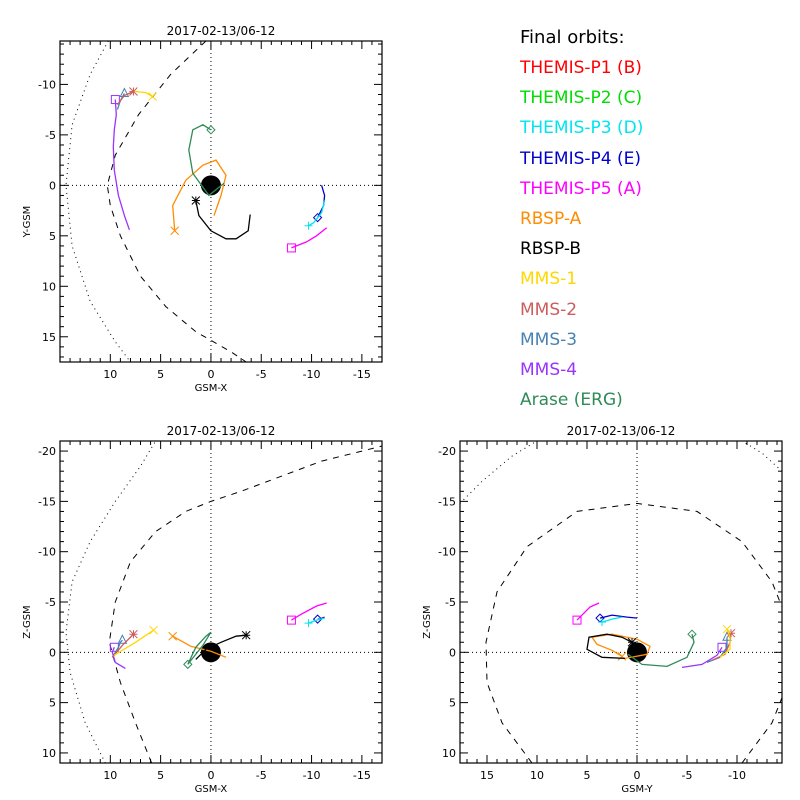 The height and width of the screenshot is (800, 800). I want to click on y-tick-label: -20, so click(447, 451).